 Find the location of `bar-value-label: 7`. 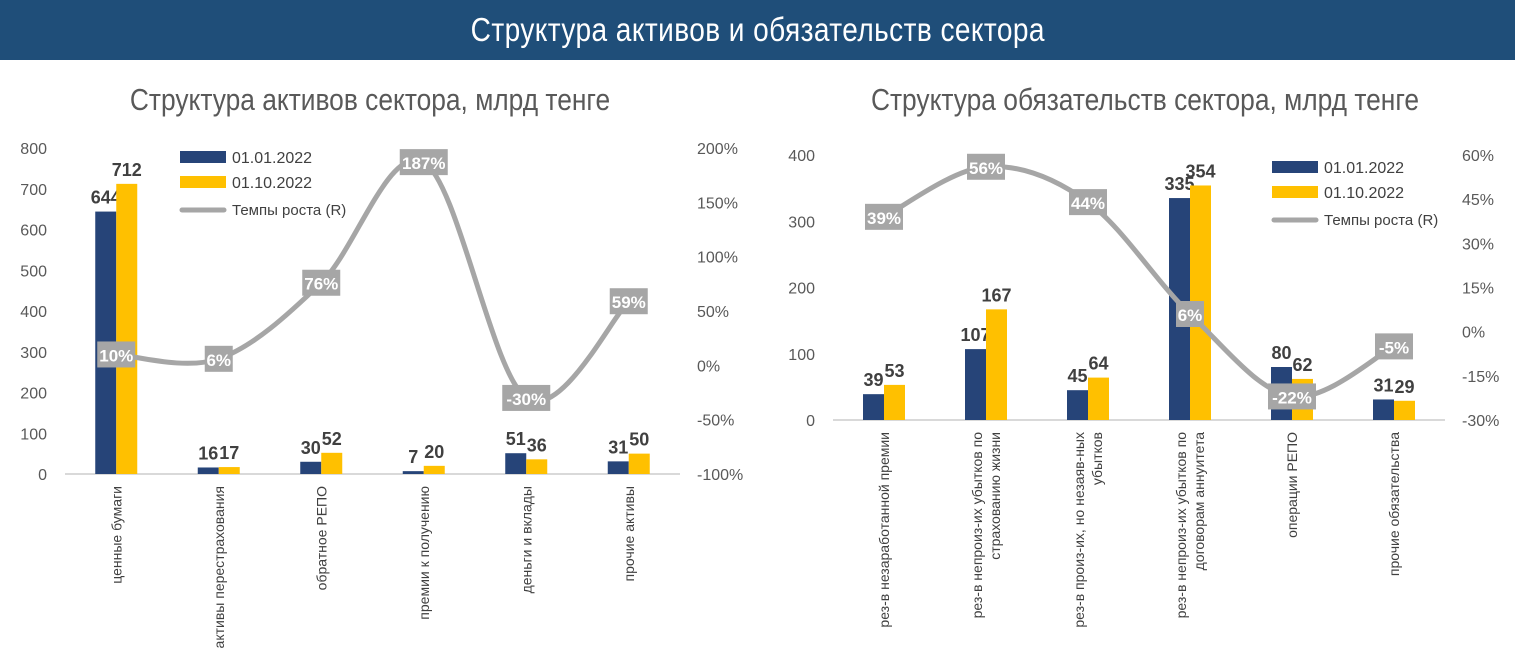

bar-value-label: 7 is located at coordinates (413, 457).